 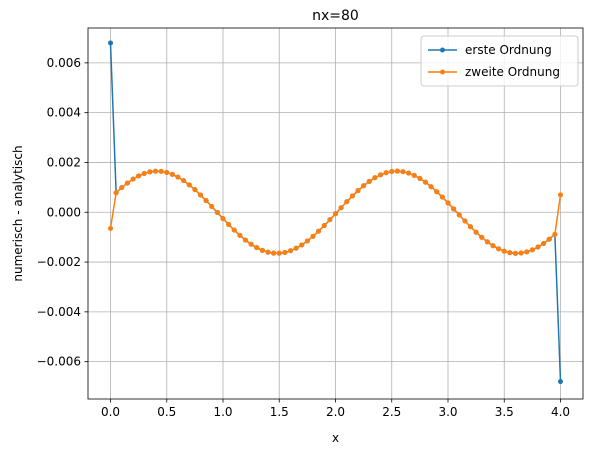 I want to click on y-tick-label: −0.004, so click(x=59, y=312).